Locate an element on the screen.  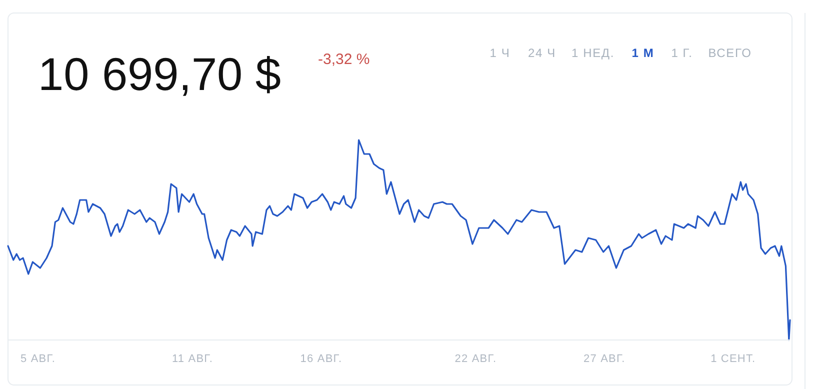
x-tick-label: 1 СЕНТ. is located at coordinates (733, 359).